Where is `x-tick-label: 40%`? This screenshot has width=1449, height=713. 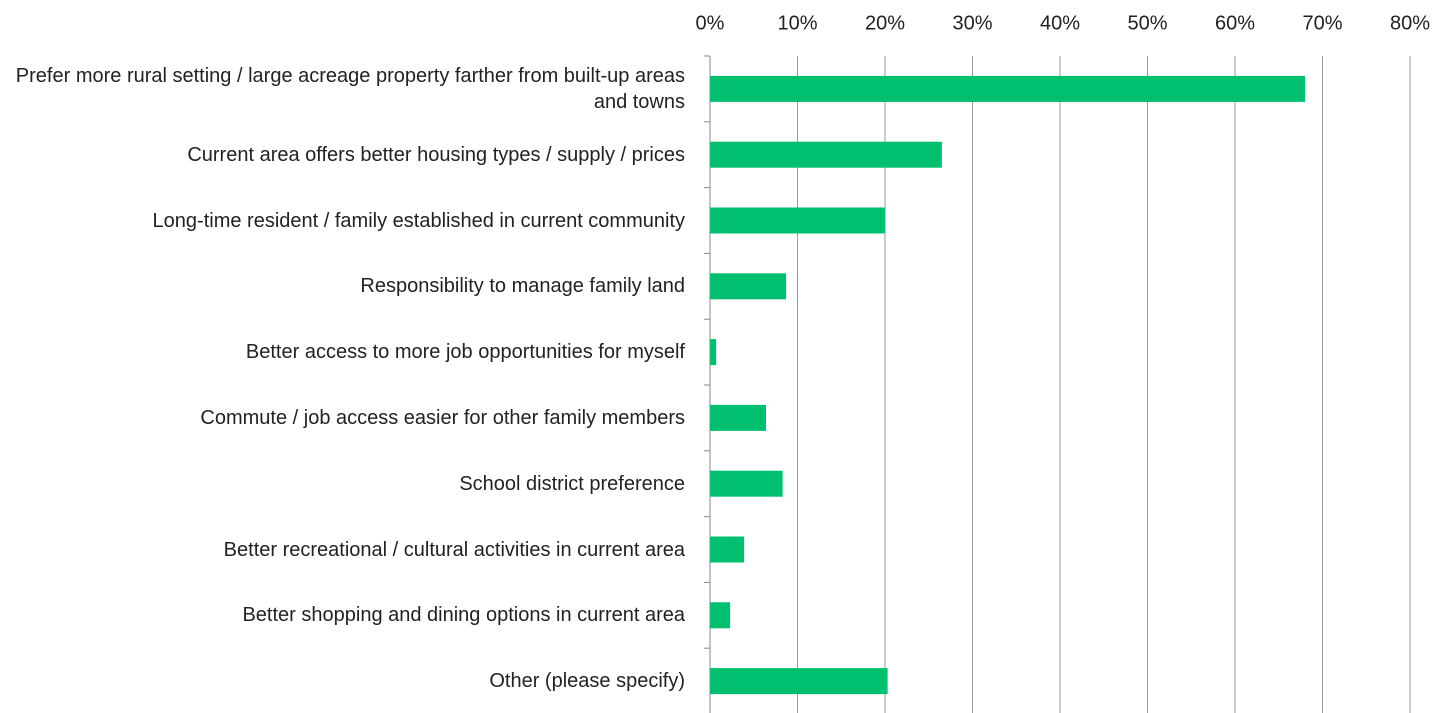
x-tick-label: 40% is located at coordinates (1060, 23).